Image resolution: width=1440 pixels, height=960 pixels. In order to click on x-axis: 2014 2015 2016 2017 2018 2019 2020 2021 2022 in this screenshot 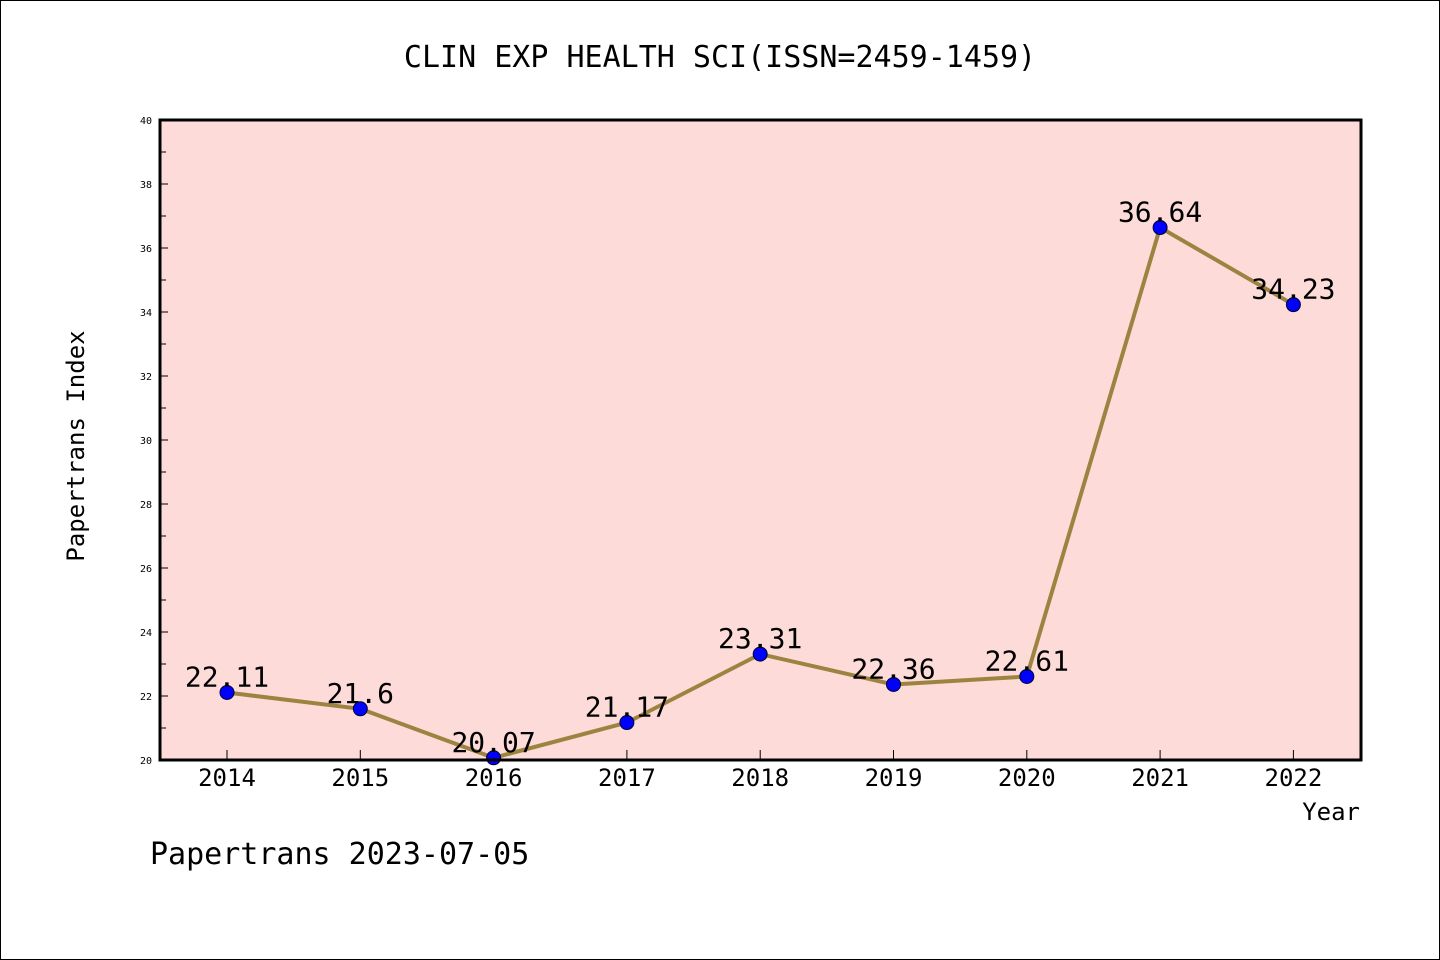, I will do `click(760, 771)`.